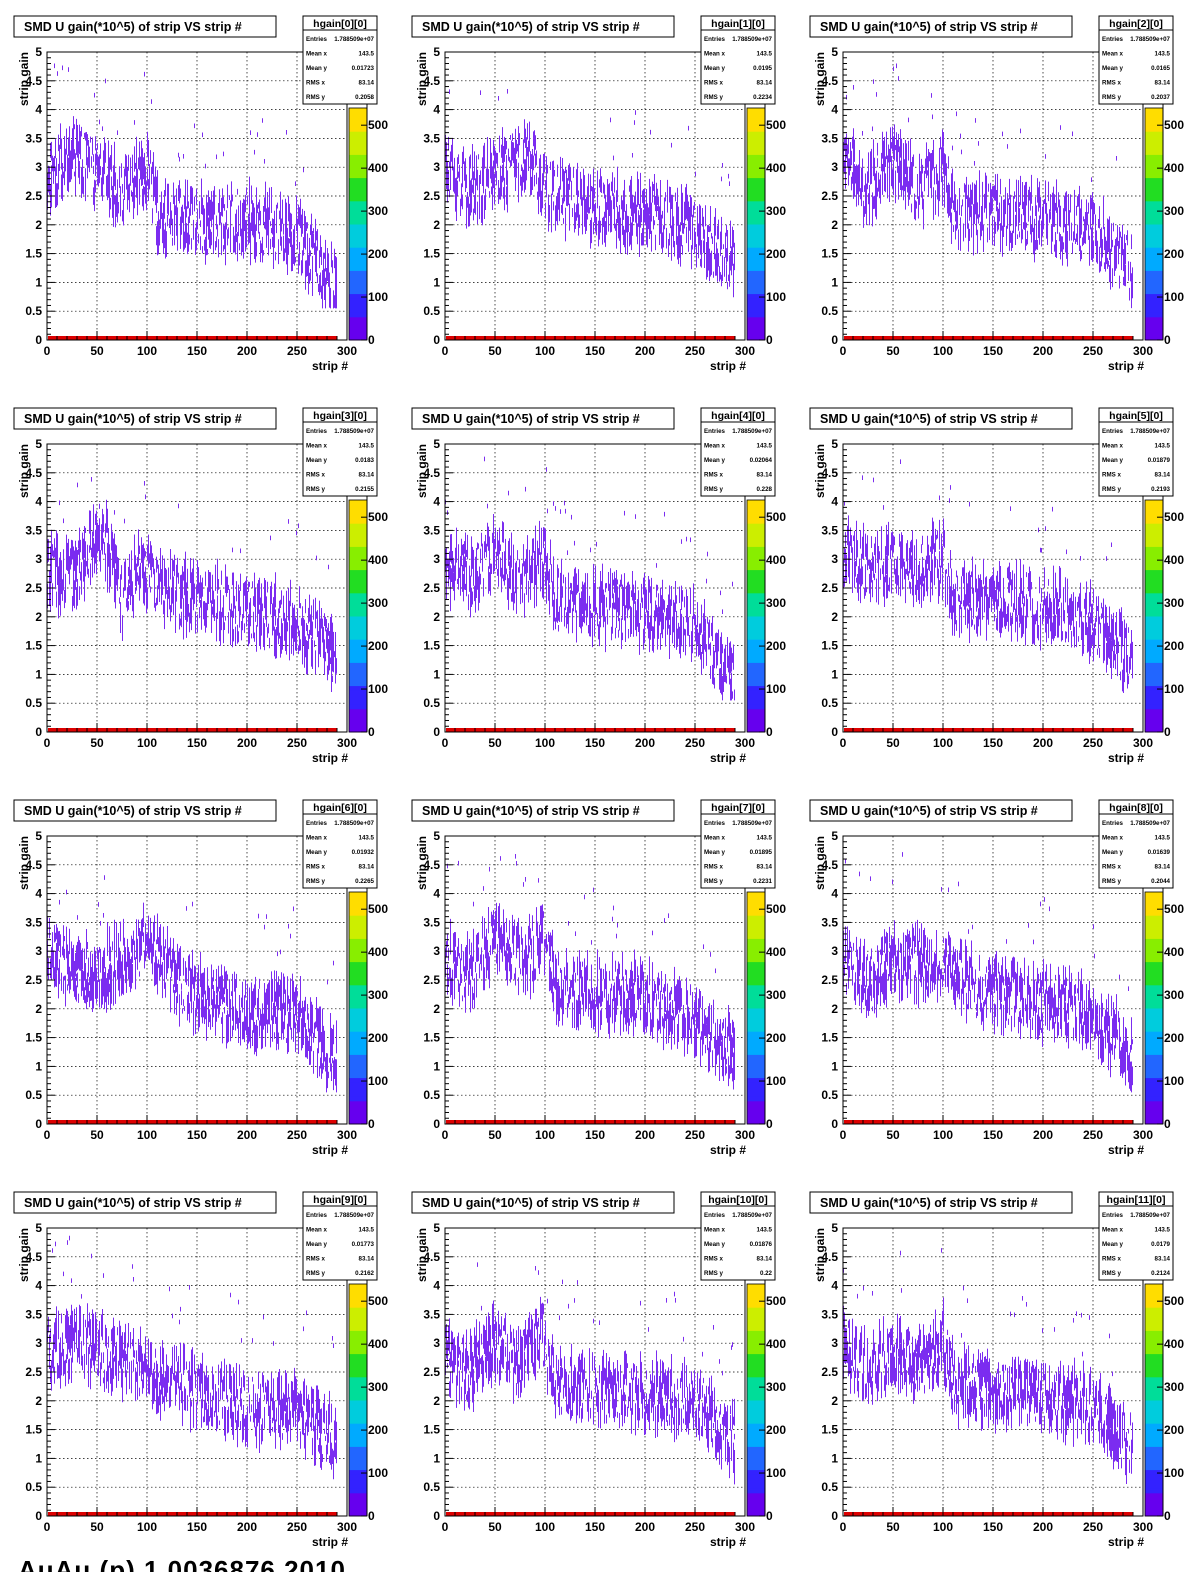 This screenshot has width=1196, height=1572. What do you see at coordinates (364, 97) in the screenshot?
I see `stats-value: 0.2058` at bounding box center [364, 97].